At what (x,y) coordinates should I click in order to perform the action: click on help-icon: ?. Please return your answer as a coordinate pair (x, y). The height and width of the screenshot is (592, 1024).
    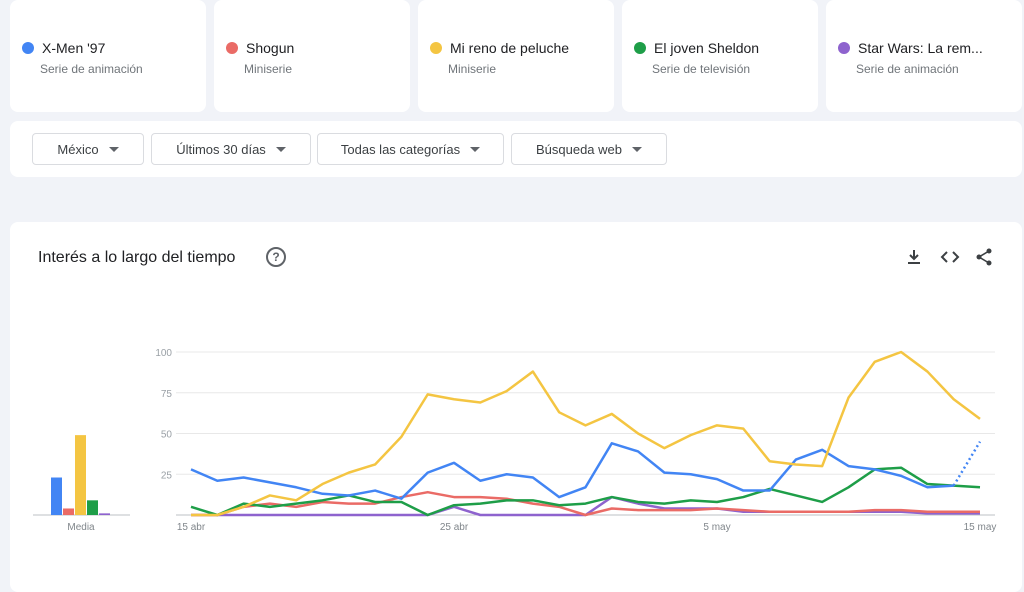
    Looking at the image, I should click on (276, 257).